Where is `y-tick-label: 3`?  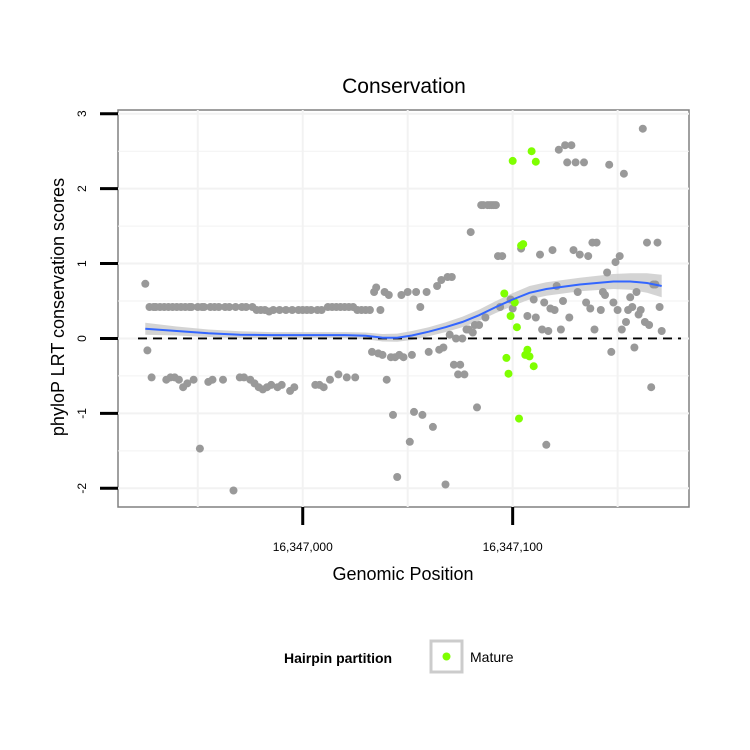
y-tick-label: 3 is located at coordinates (82, 113).